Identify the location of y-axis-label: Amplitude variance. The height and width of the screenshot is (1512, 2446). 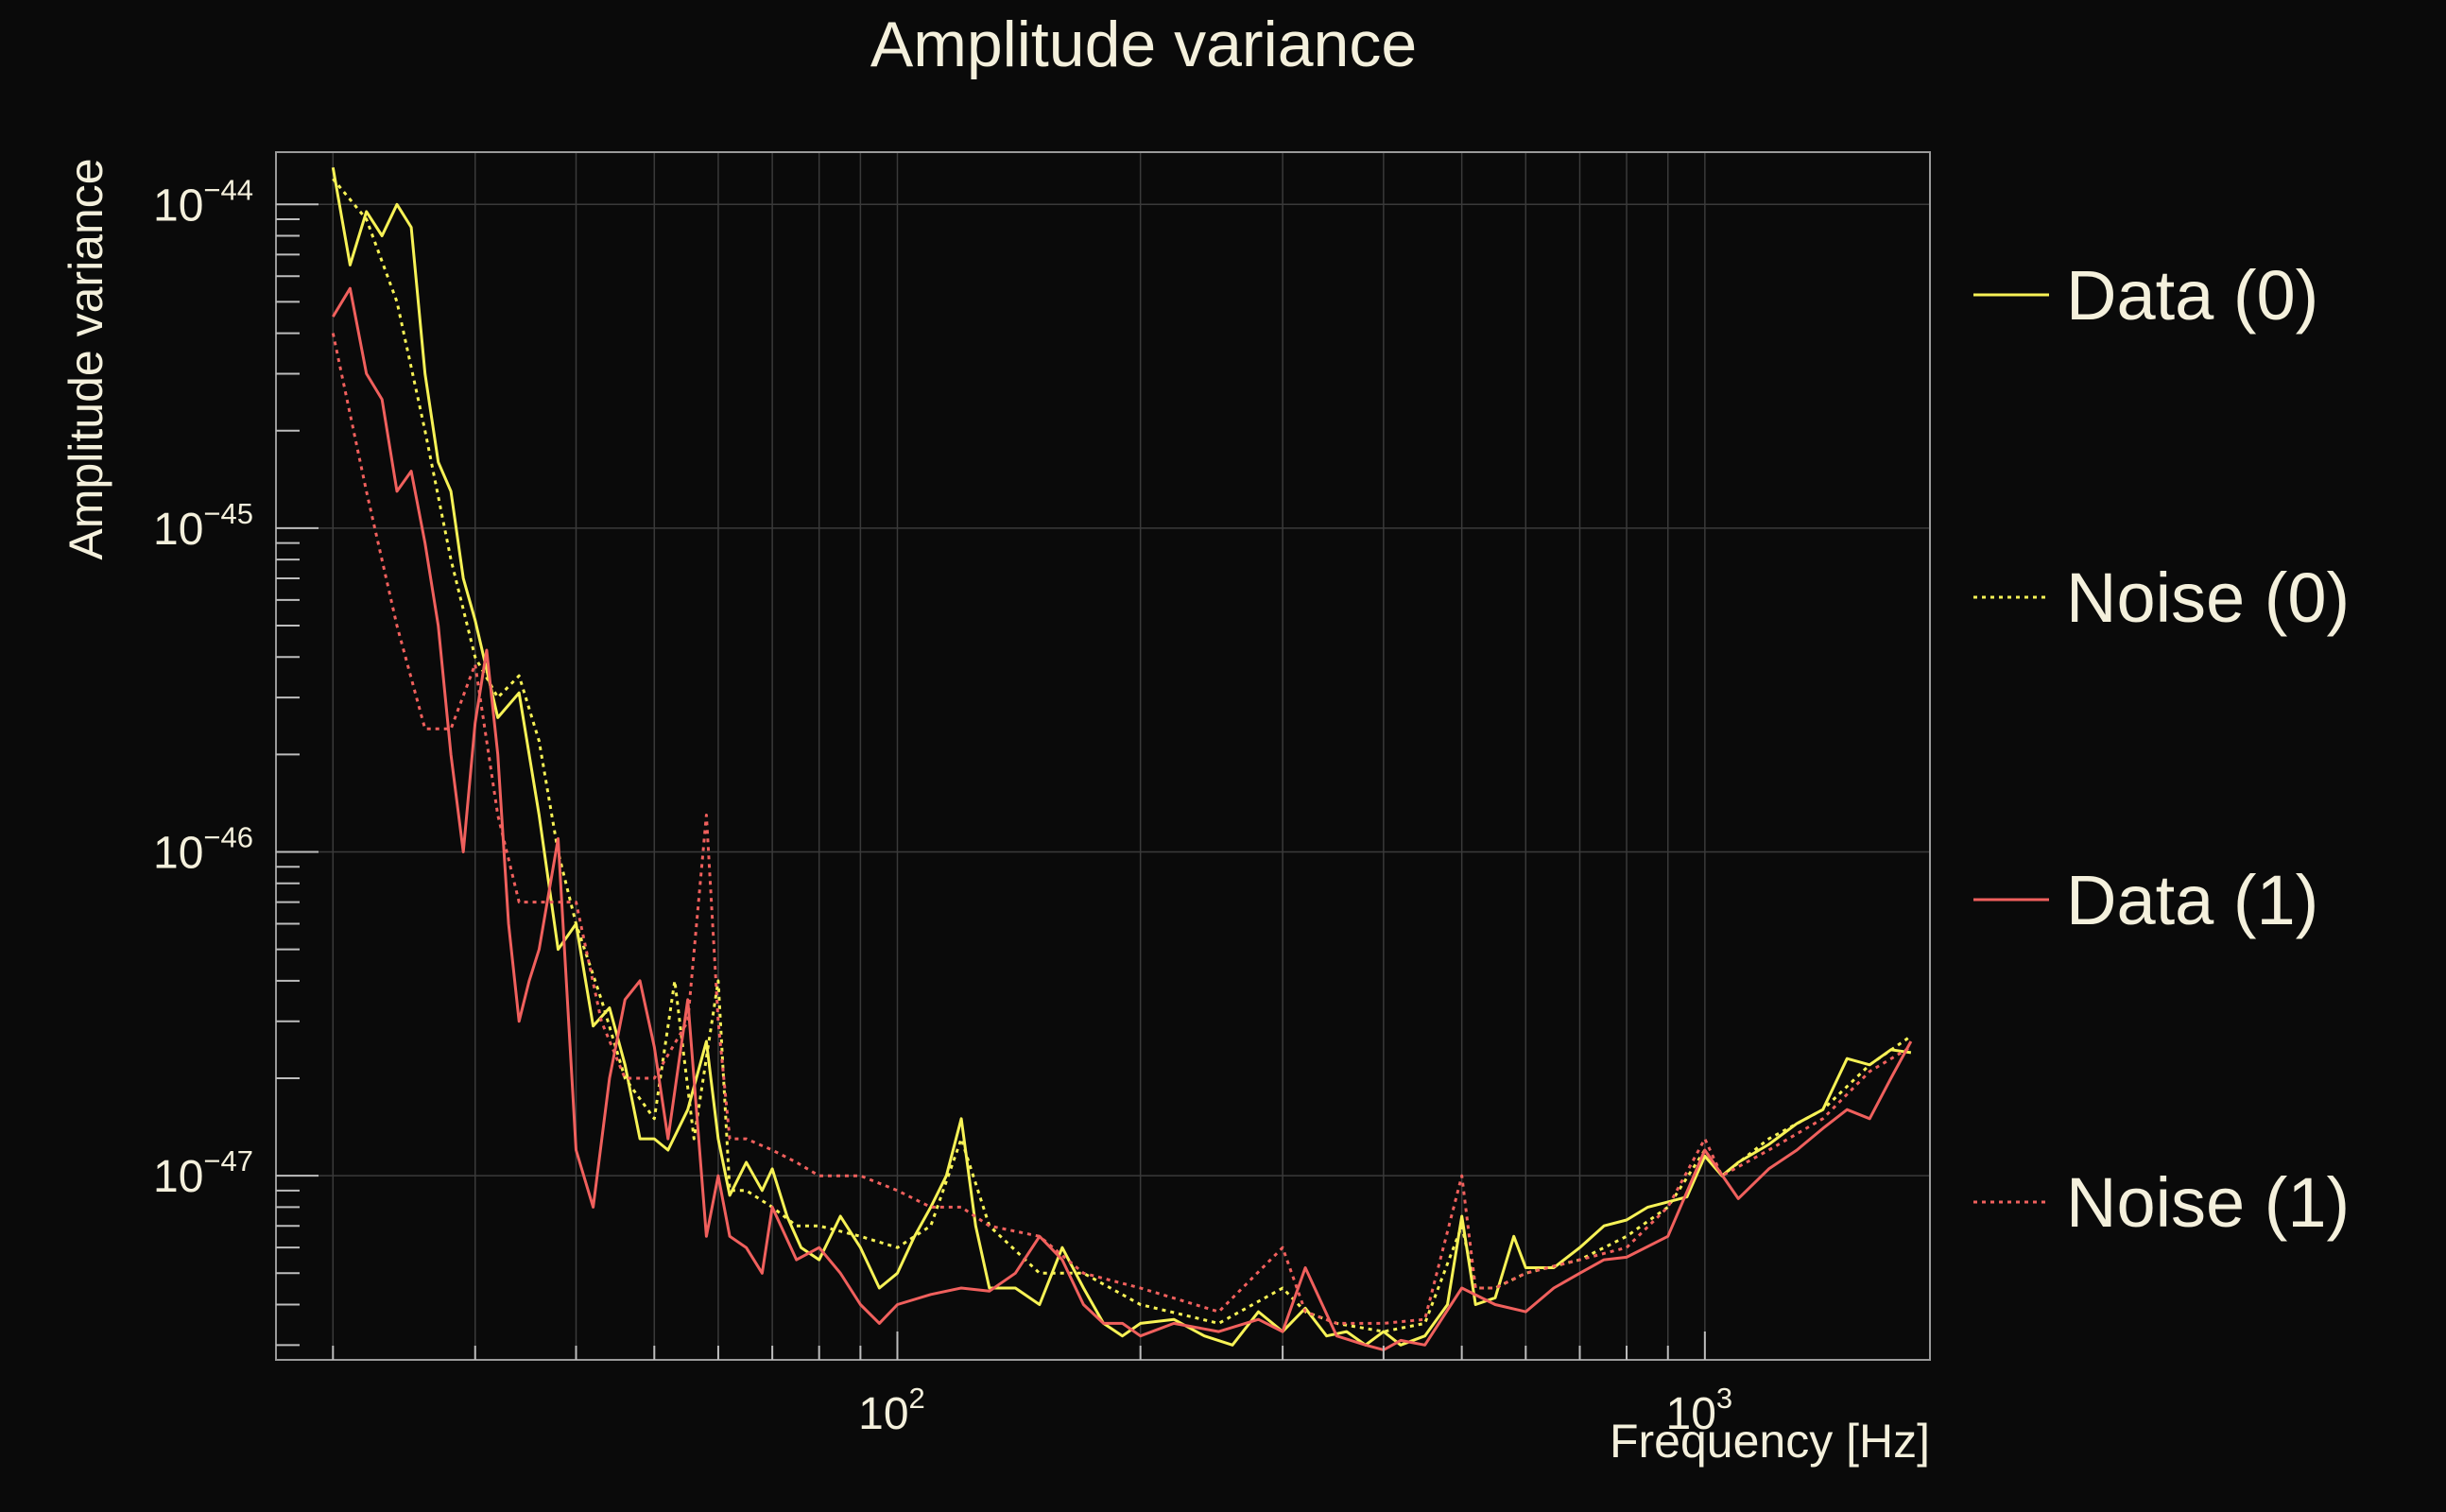
(86, 358).